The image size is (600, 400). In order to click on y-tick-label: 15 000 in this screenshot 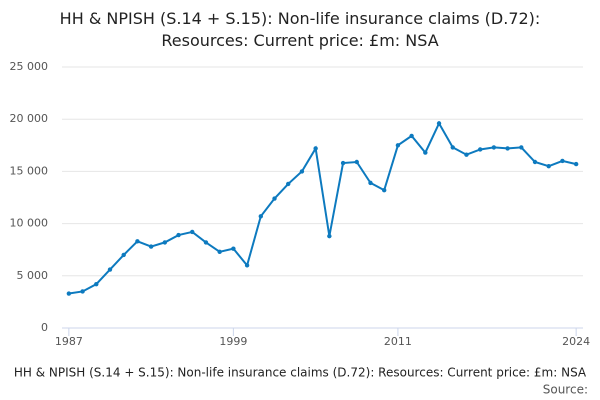, I will do `click(29, 170)`.